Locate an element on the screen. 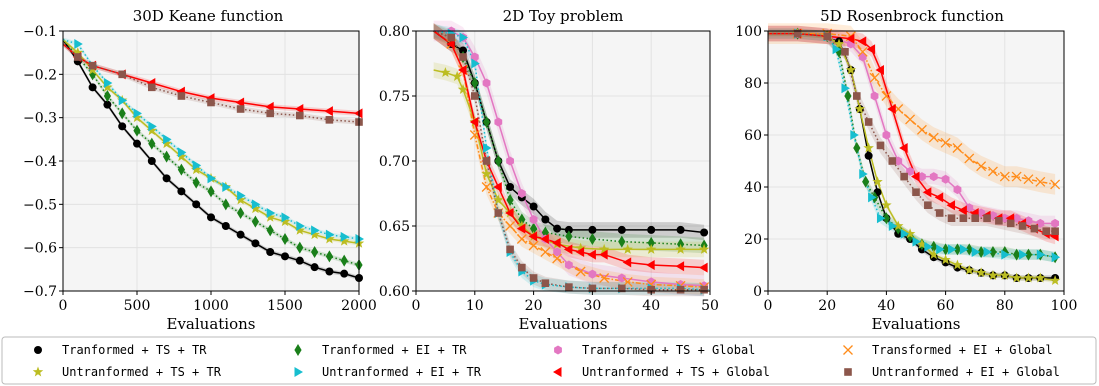 This screenshot has height=386, width=1099. y-tick-label: −0.3 is located at coordinates (40, 119).